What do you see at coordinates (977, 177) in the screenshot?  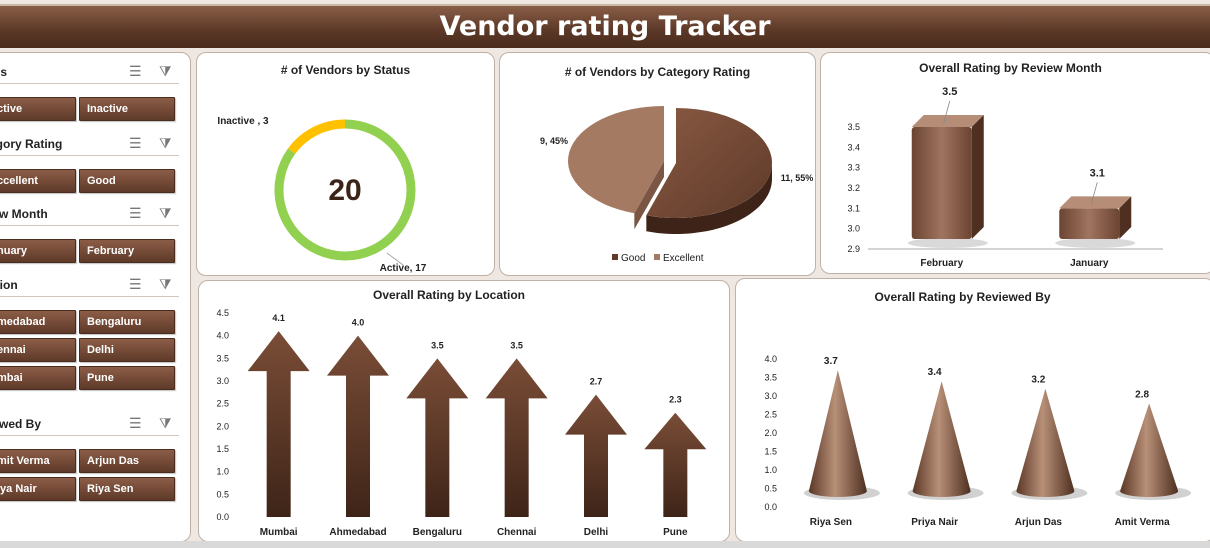 I see `bar-side-february` at bounding box center [977, 177].